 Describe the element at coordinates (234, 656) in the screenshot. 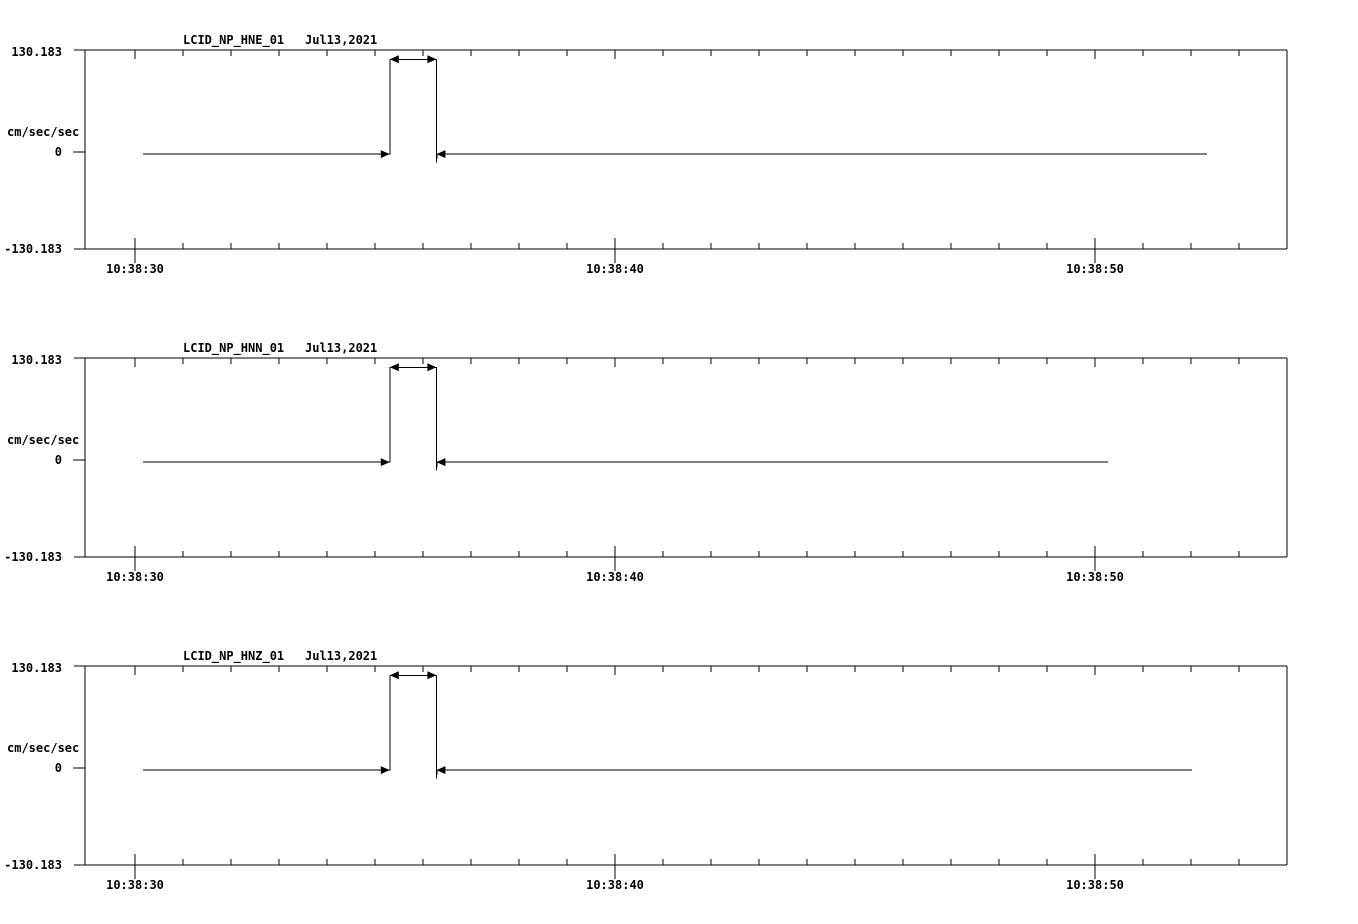

I see `panel-title-channel: LCID_NP_HNZ_01` at that location.